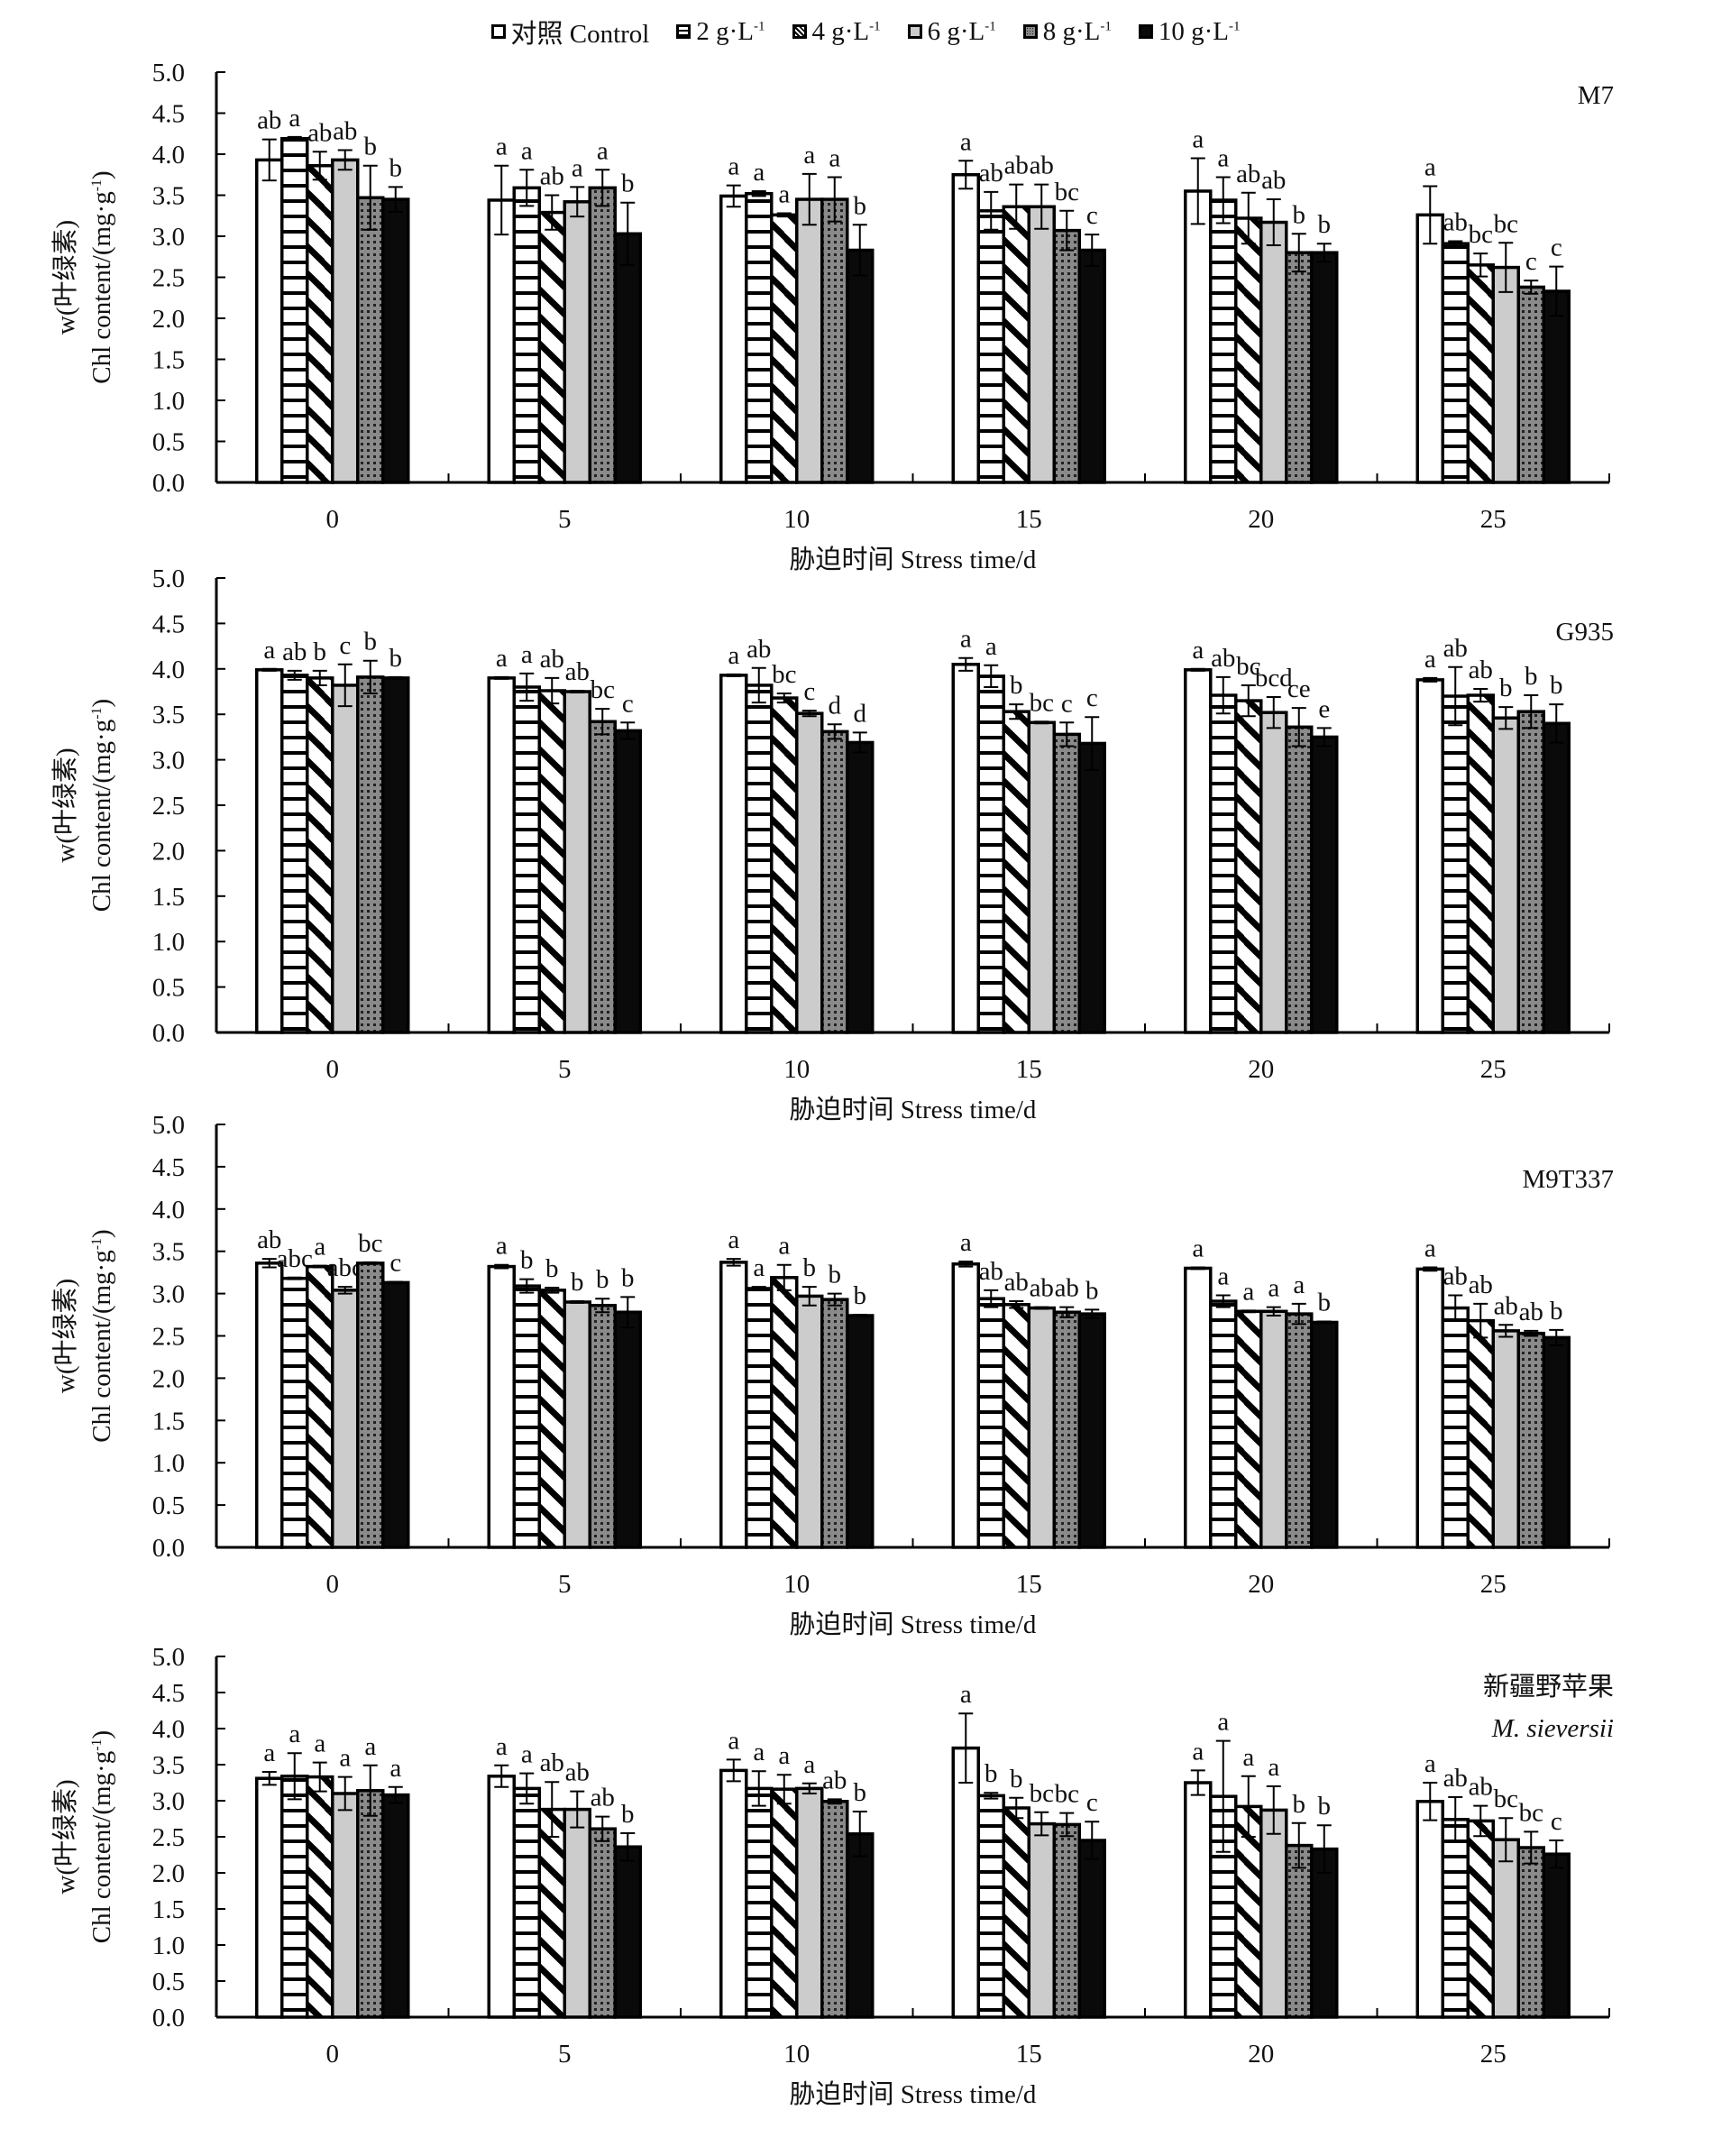 Image resolution: width=1731 pixels, height=2156 pixels. I want to click on y-tick-label: 3.0, so click(168, 1294).